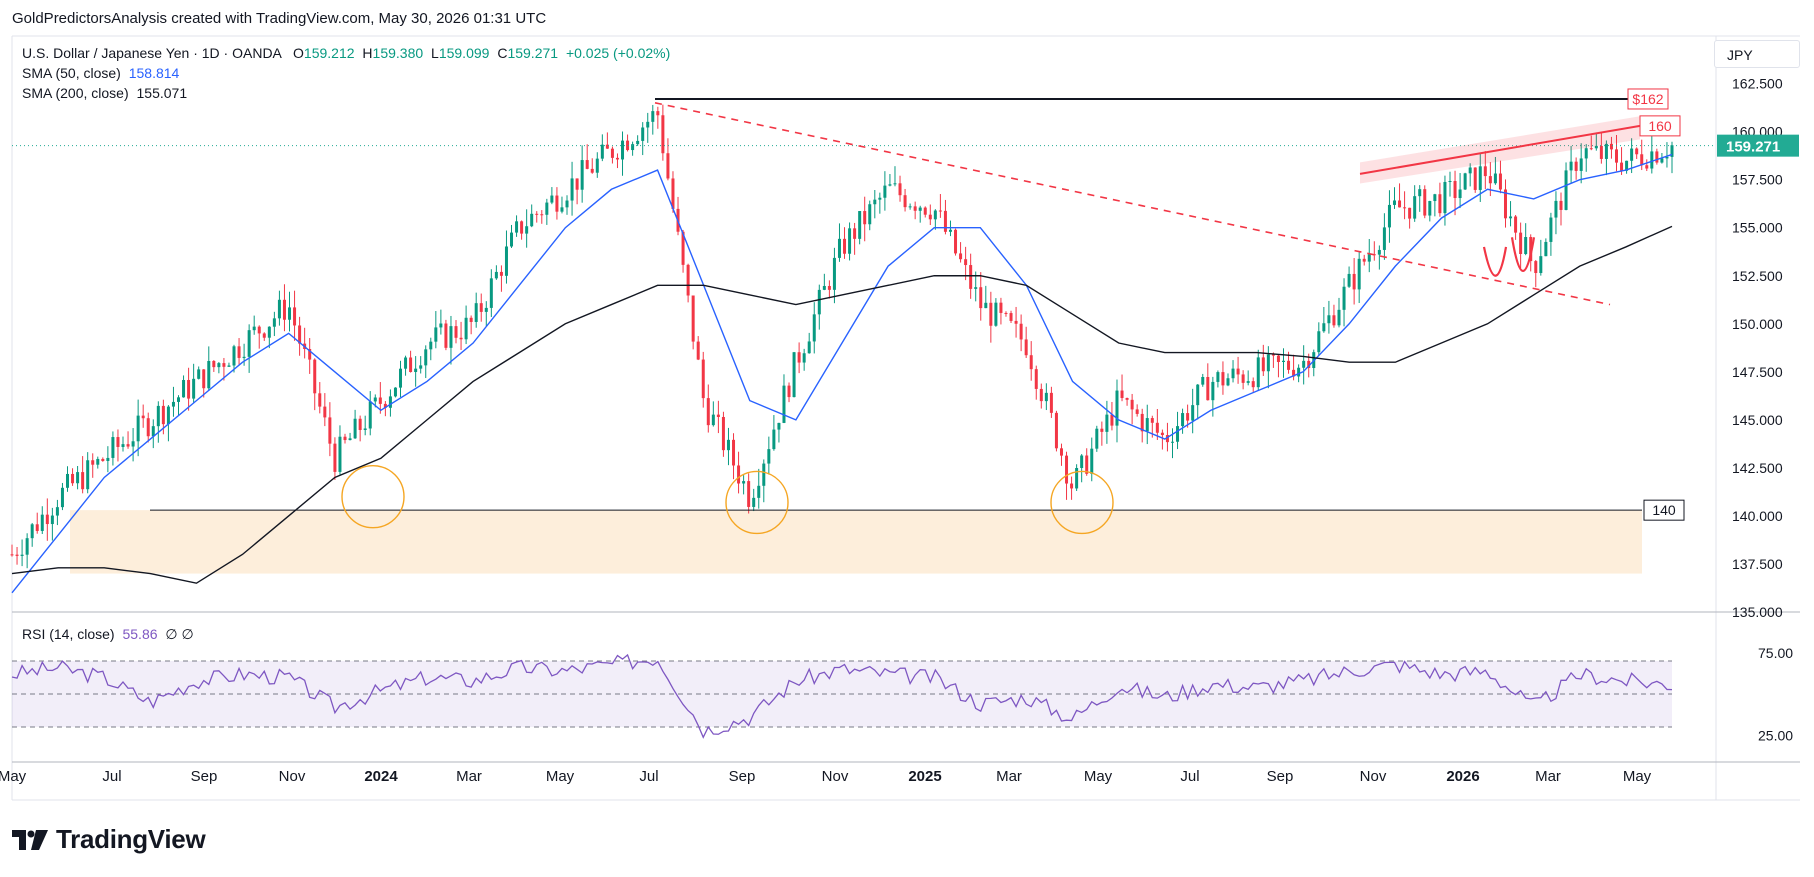  What do you see at coordinates (152, 53) in the screenshot?
I see `symbol-title: U.S. Dollar / Japanese Yen · 1D · OANDA` at bounding box center [152, 53].